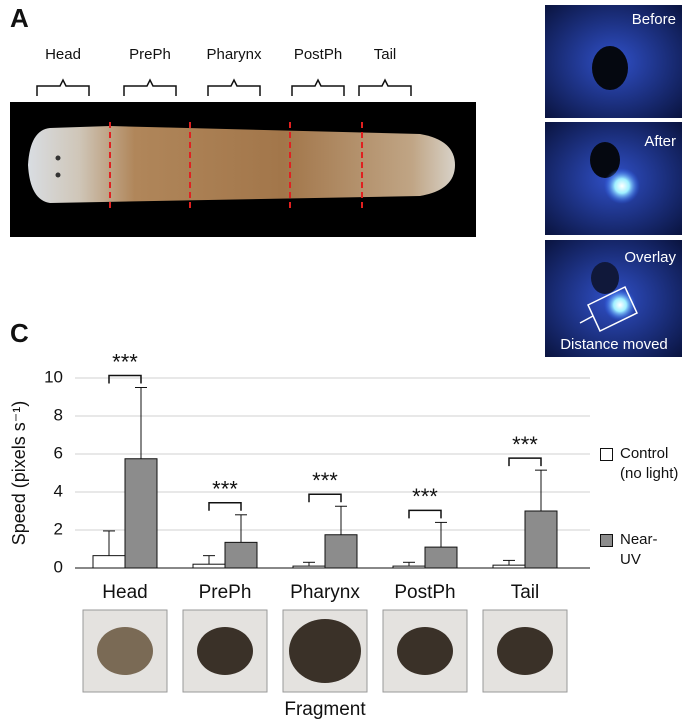 This screenshot has width=688, height=723. What do you see at coordinates (236, 166) in the screenshot?
I see `cut-lines` at bounding box center [236, 166].